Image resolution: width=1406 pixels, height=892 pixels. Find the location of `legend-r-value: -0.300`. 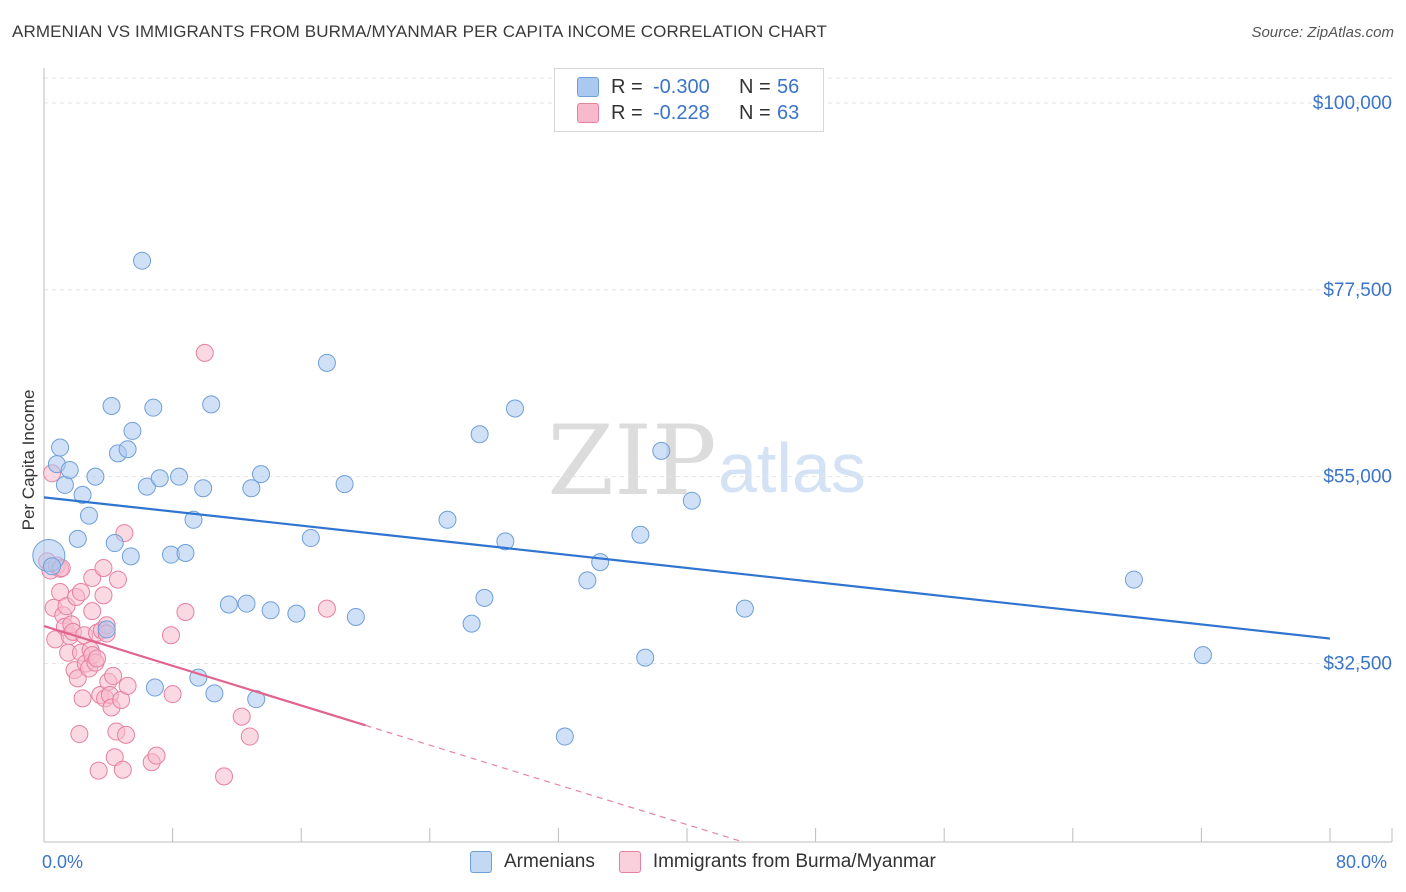

legend-r-value: -0.300 is located at coordinates (681, 86).